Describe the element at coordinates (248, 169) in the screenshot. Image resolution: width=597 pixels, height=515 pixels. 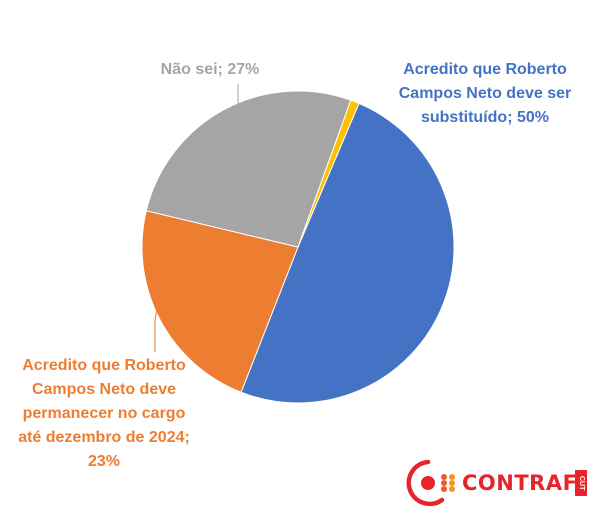
I see `pie-slice-nao-sei` at that location.